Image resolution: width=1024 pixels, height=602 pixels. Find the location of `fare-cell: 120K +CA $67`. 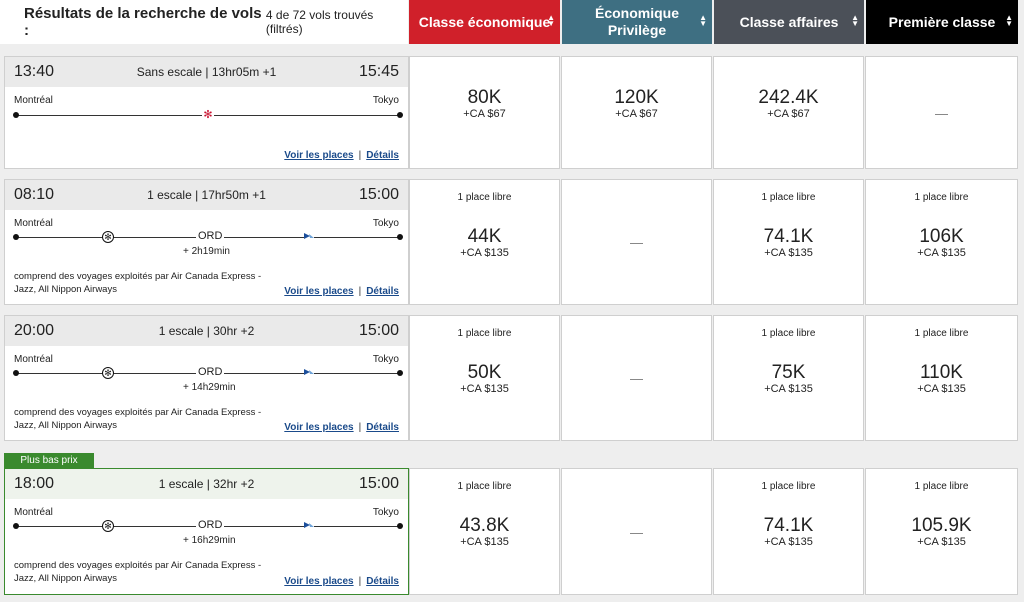

fare-cell: 120K +CA $67 is located at coordinates (636, 112).